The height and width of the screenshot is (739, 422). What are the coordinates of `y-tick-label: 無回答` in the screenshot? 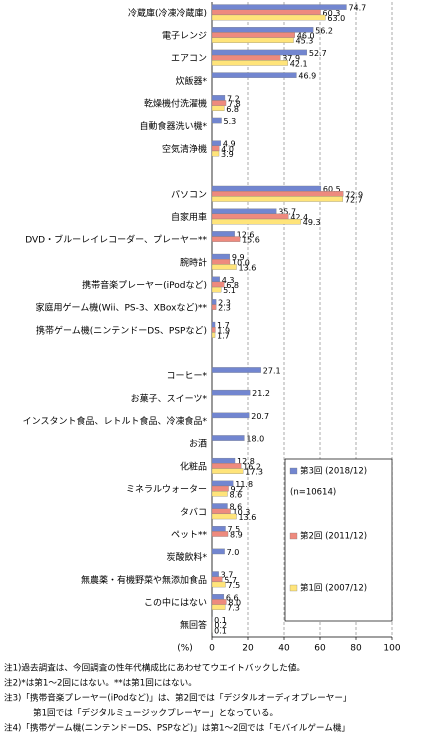 It's located at (193, 625).